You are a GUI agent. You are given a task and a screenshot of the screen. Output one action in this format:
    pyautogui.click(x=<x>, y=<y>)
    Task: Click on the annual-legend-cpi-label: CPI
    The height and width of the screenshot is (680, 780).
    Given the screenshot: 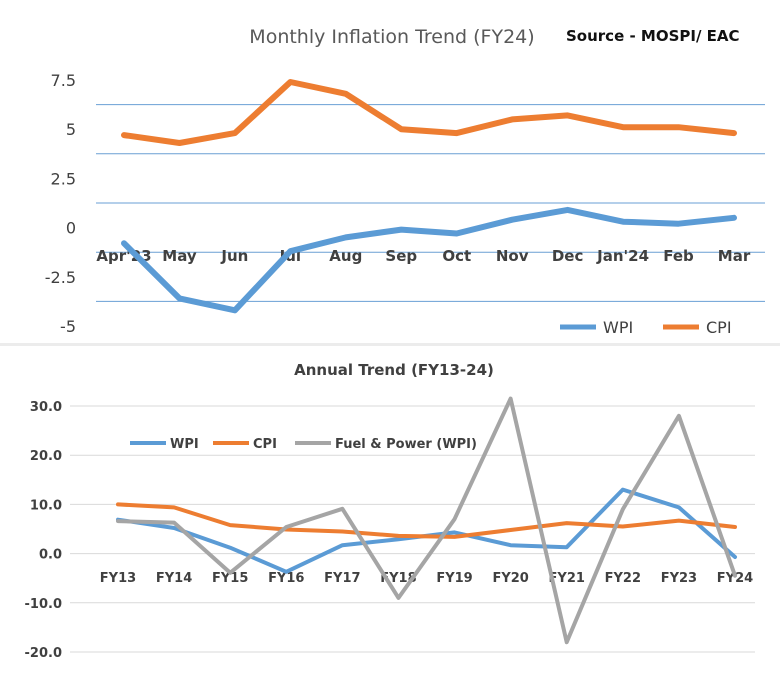 What is the action you would take?
    pyautogui.click(x=265, y=444)
    